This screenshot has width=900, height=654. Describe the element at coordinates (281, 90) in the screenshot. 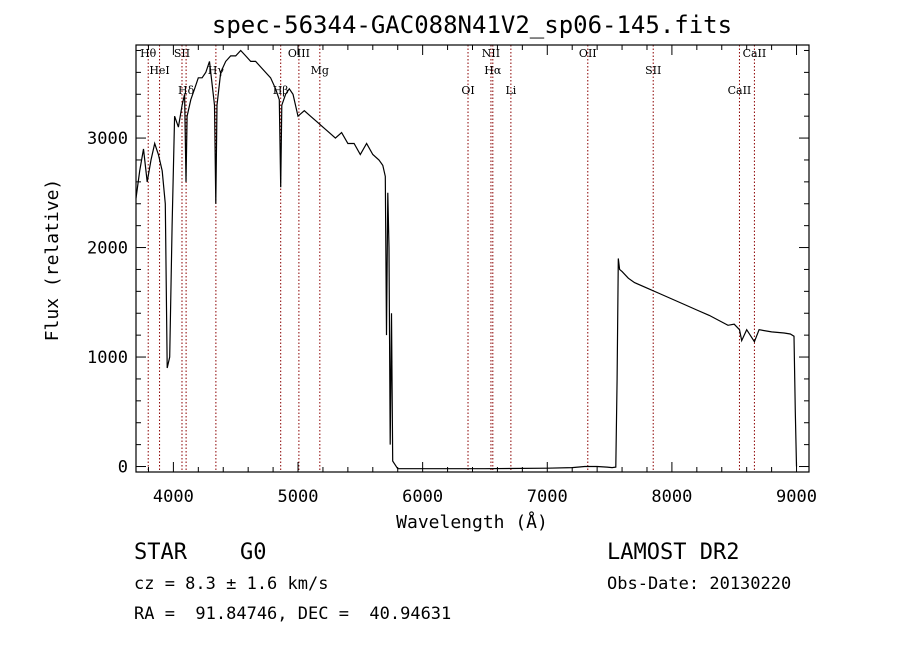

I see `marker-label: Hβ` at that location.